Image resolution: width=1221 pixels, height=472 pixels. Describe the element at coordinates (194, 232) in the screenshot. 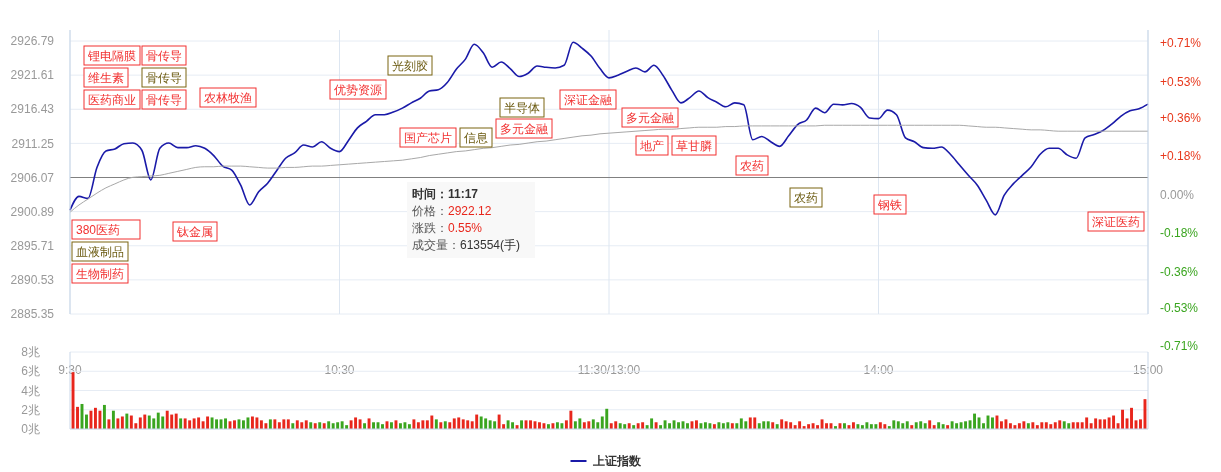

I see `annotation: 钛金属` at that location.